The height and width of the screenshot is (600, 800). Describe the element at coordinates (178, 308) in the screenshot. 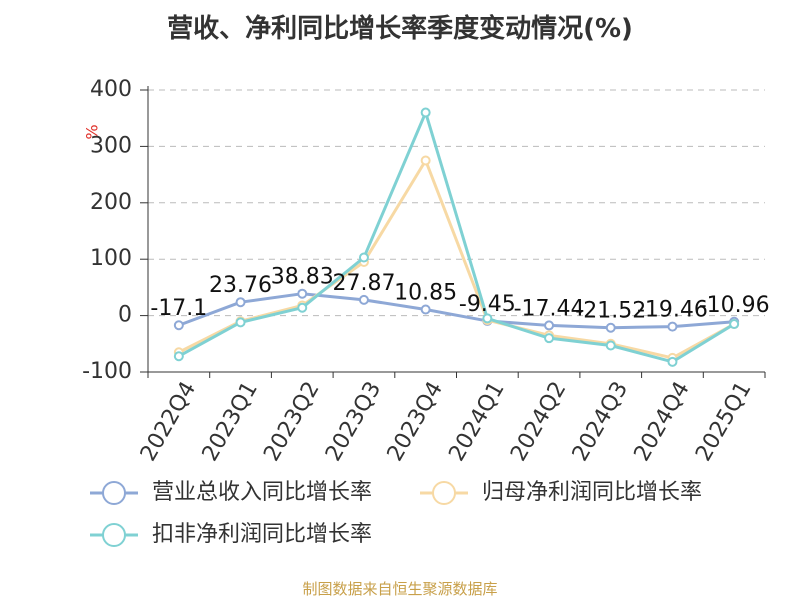

I see `data-label: -17.1` at that location.